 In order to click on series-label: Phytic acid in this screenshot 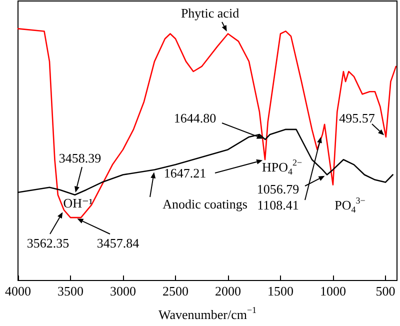, I will do `click(210, 13)`.